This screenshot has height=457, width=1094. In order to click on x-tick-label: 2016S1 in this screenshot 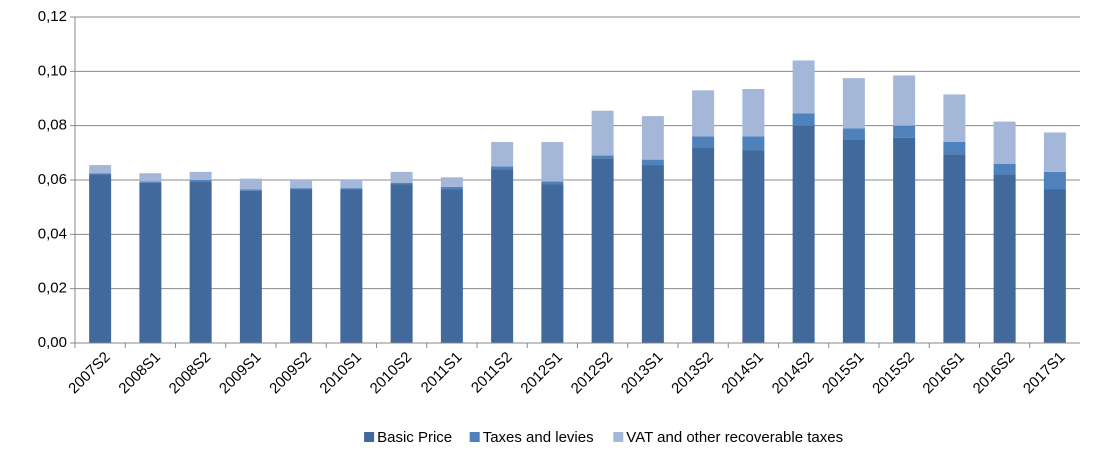, I will do `click(943, 373)`.